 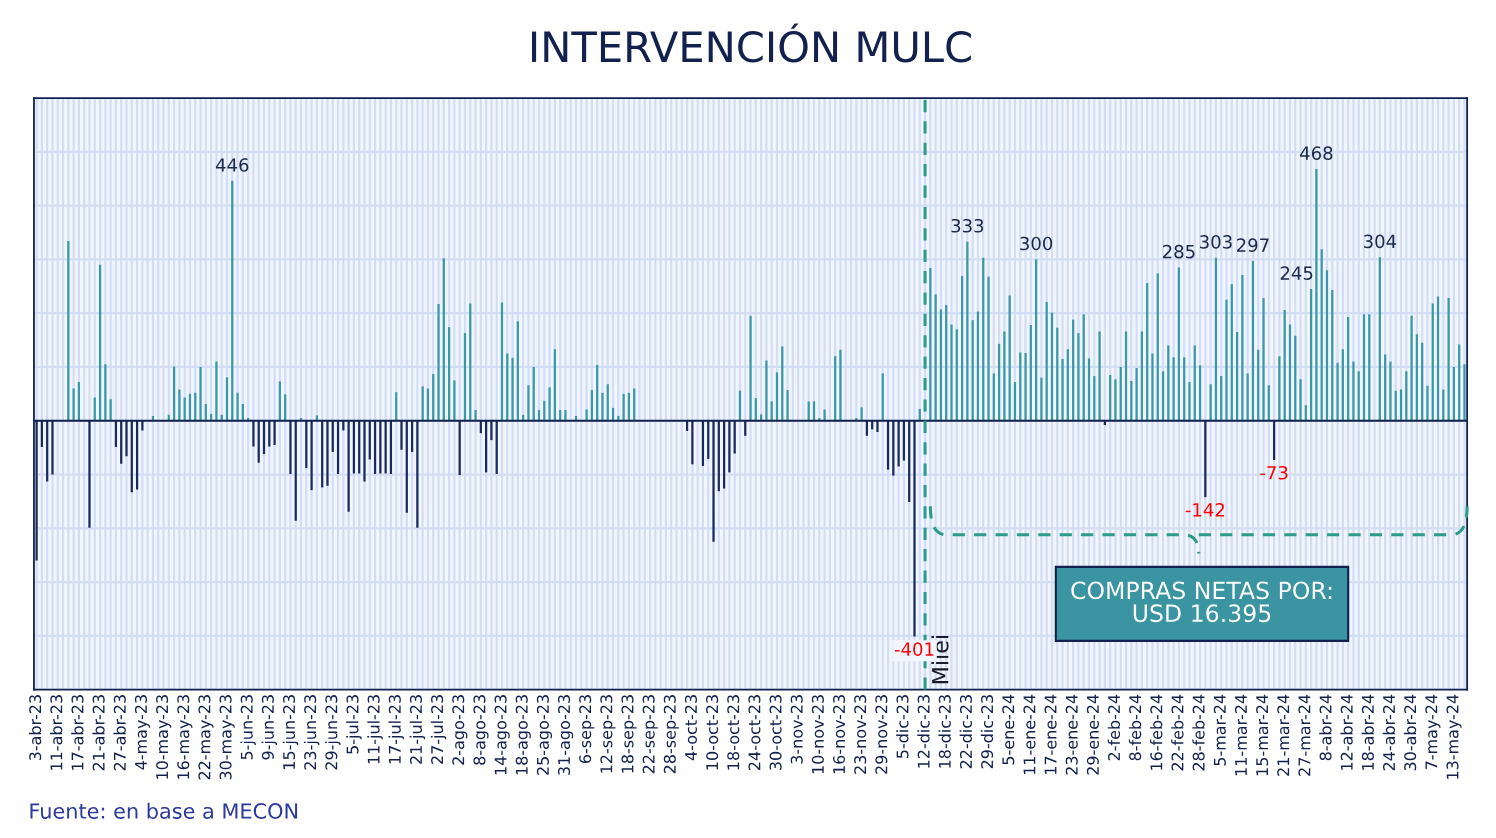 I want to click on x-tick-label: 5-jun-23, so click(x=248, y=727).